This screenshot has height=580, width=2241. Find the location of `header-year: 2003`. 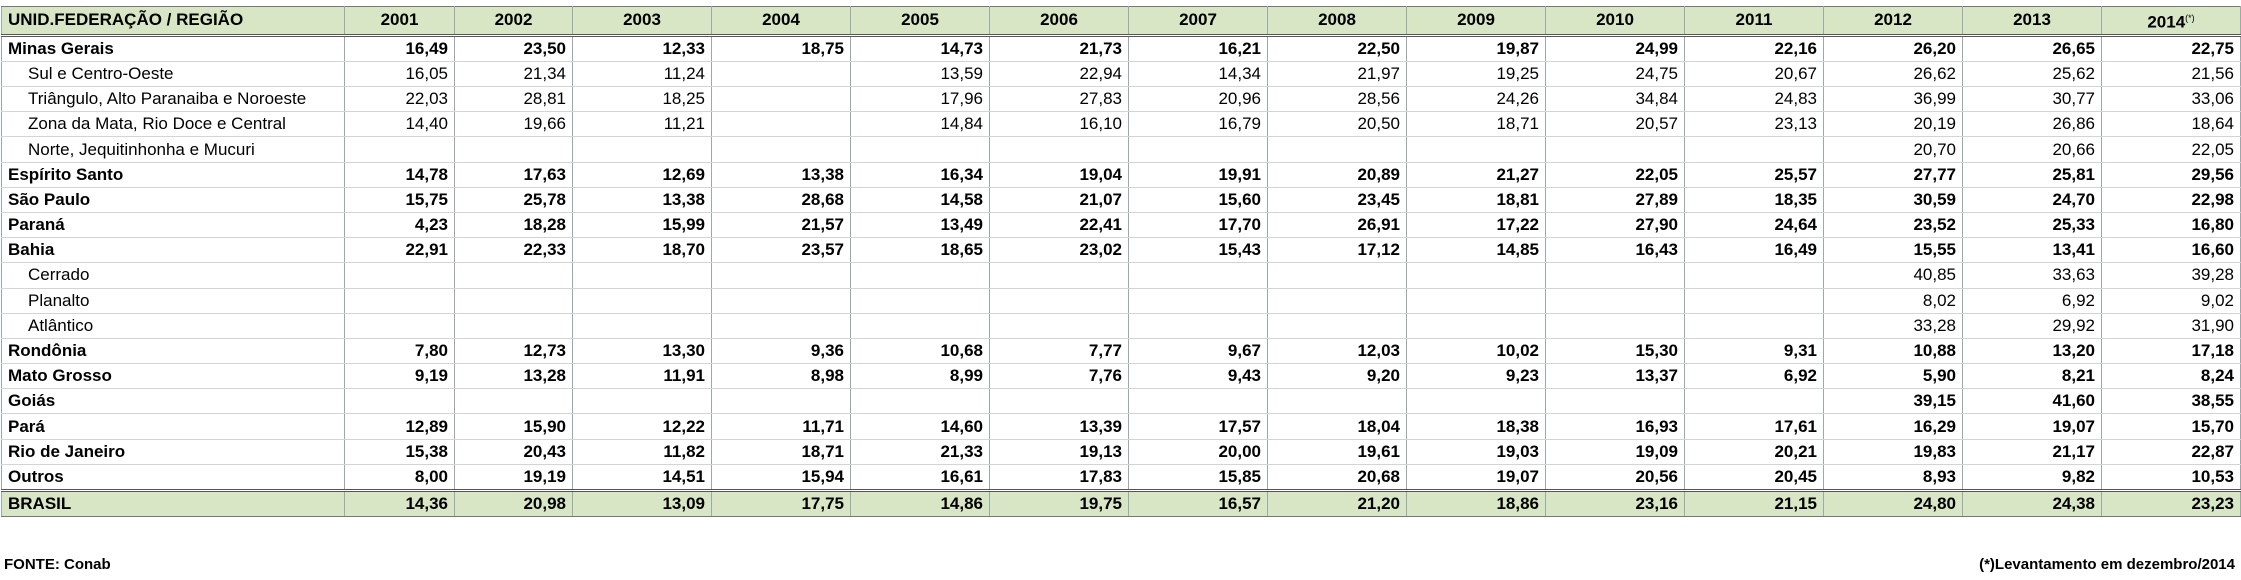

header-year: 2003 is located at coordinates (642, 20).